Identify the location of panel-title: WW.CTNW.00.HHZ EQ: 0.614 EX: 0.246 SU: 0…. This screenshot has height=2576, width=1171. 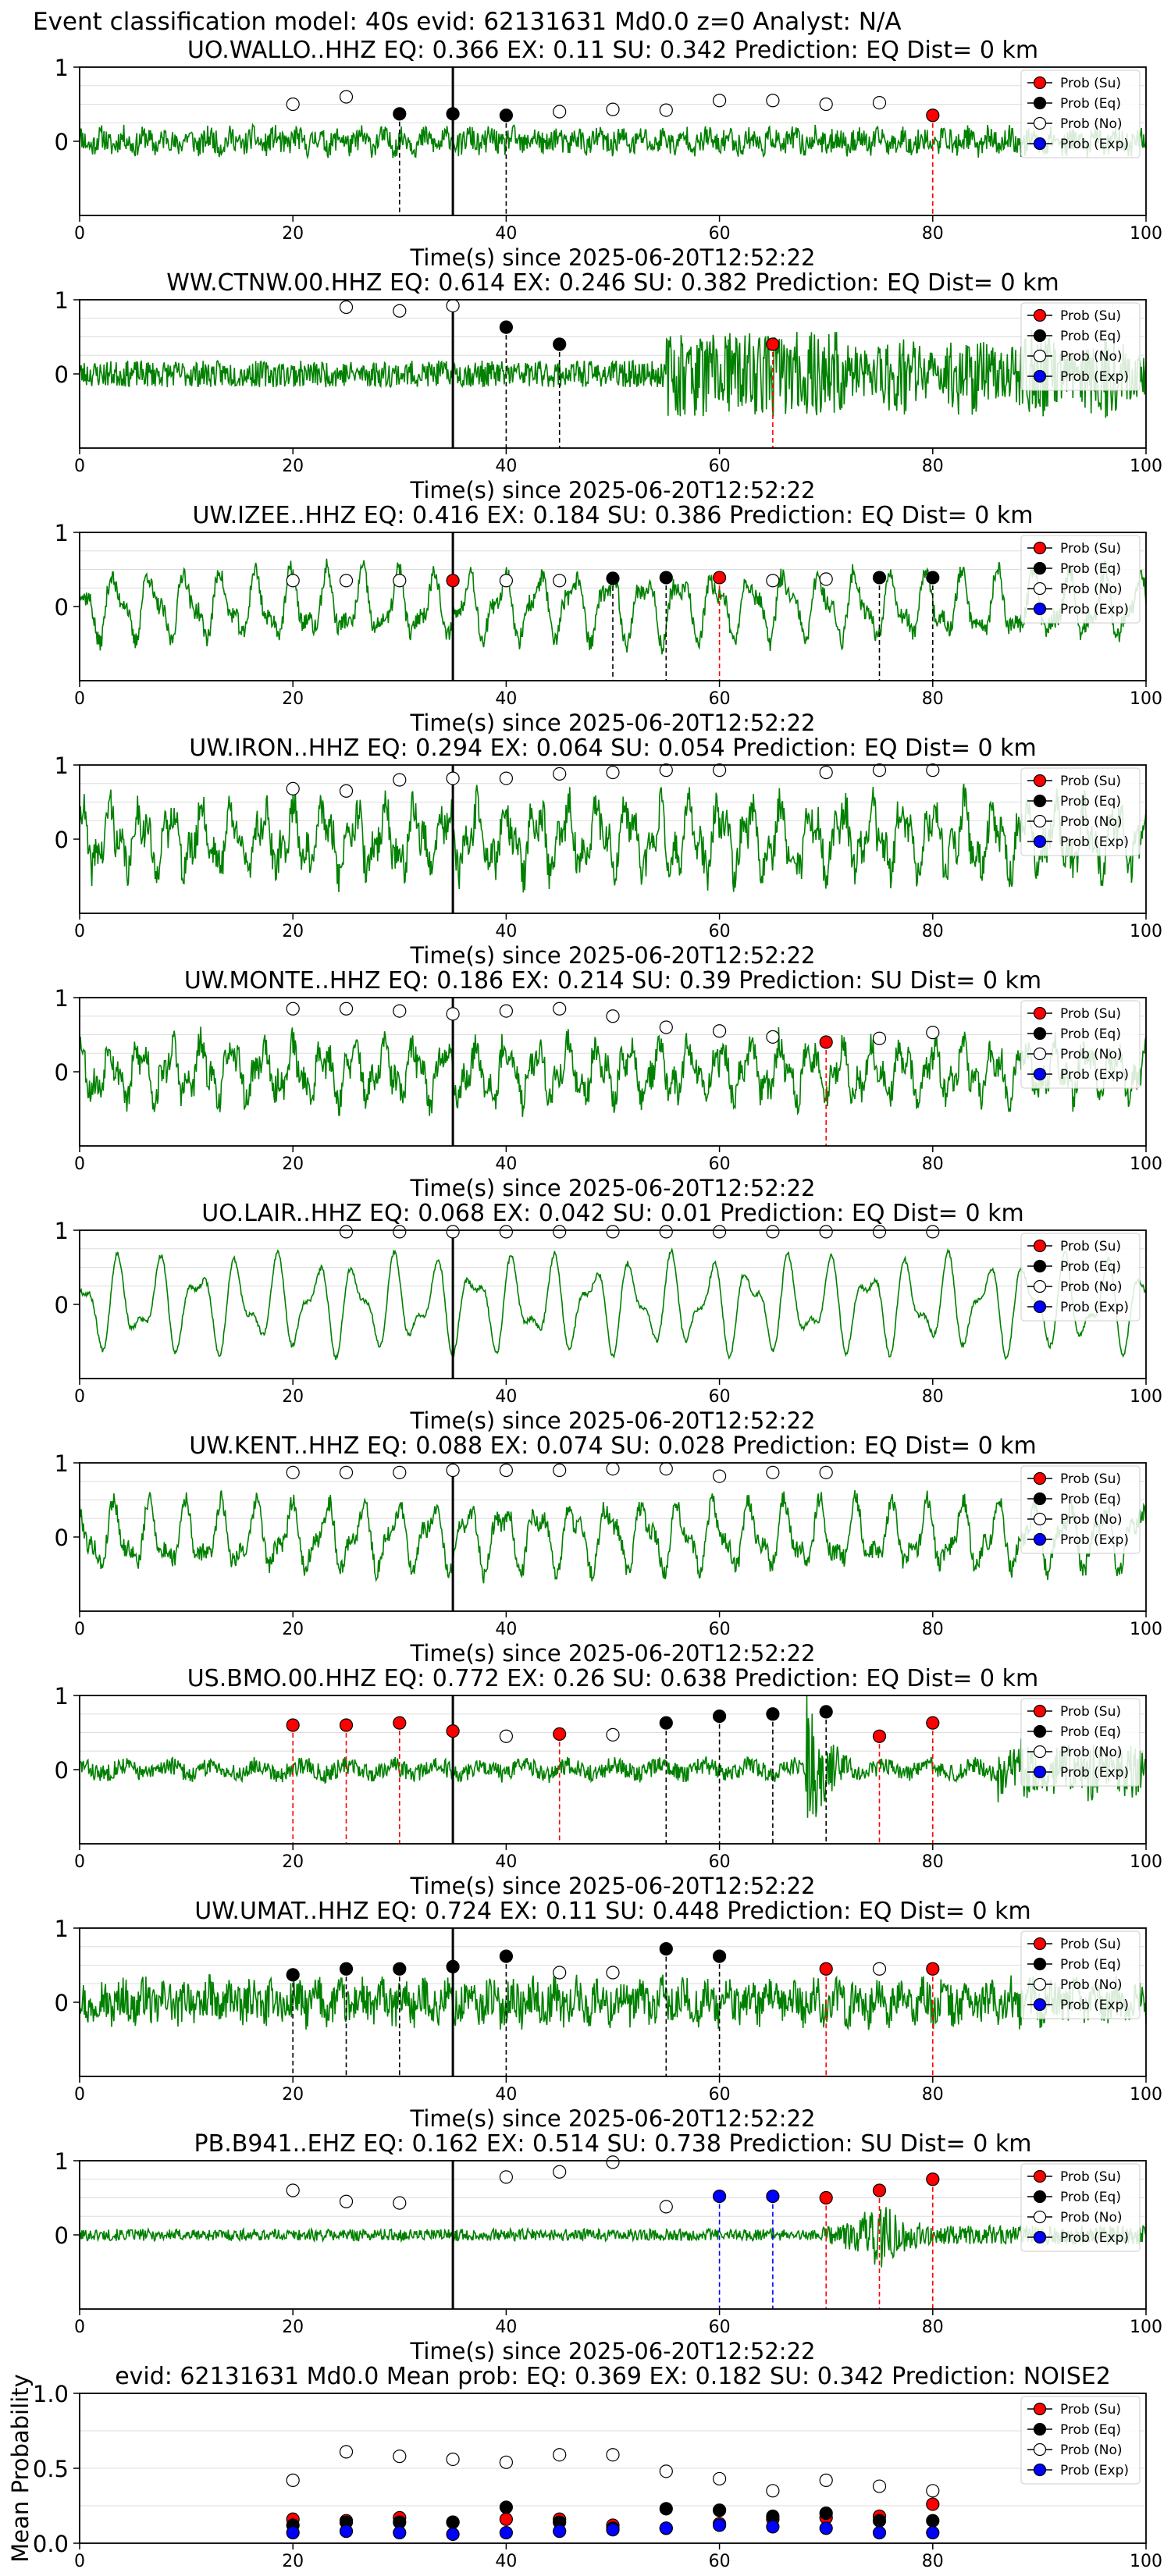
(612, 283).